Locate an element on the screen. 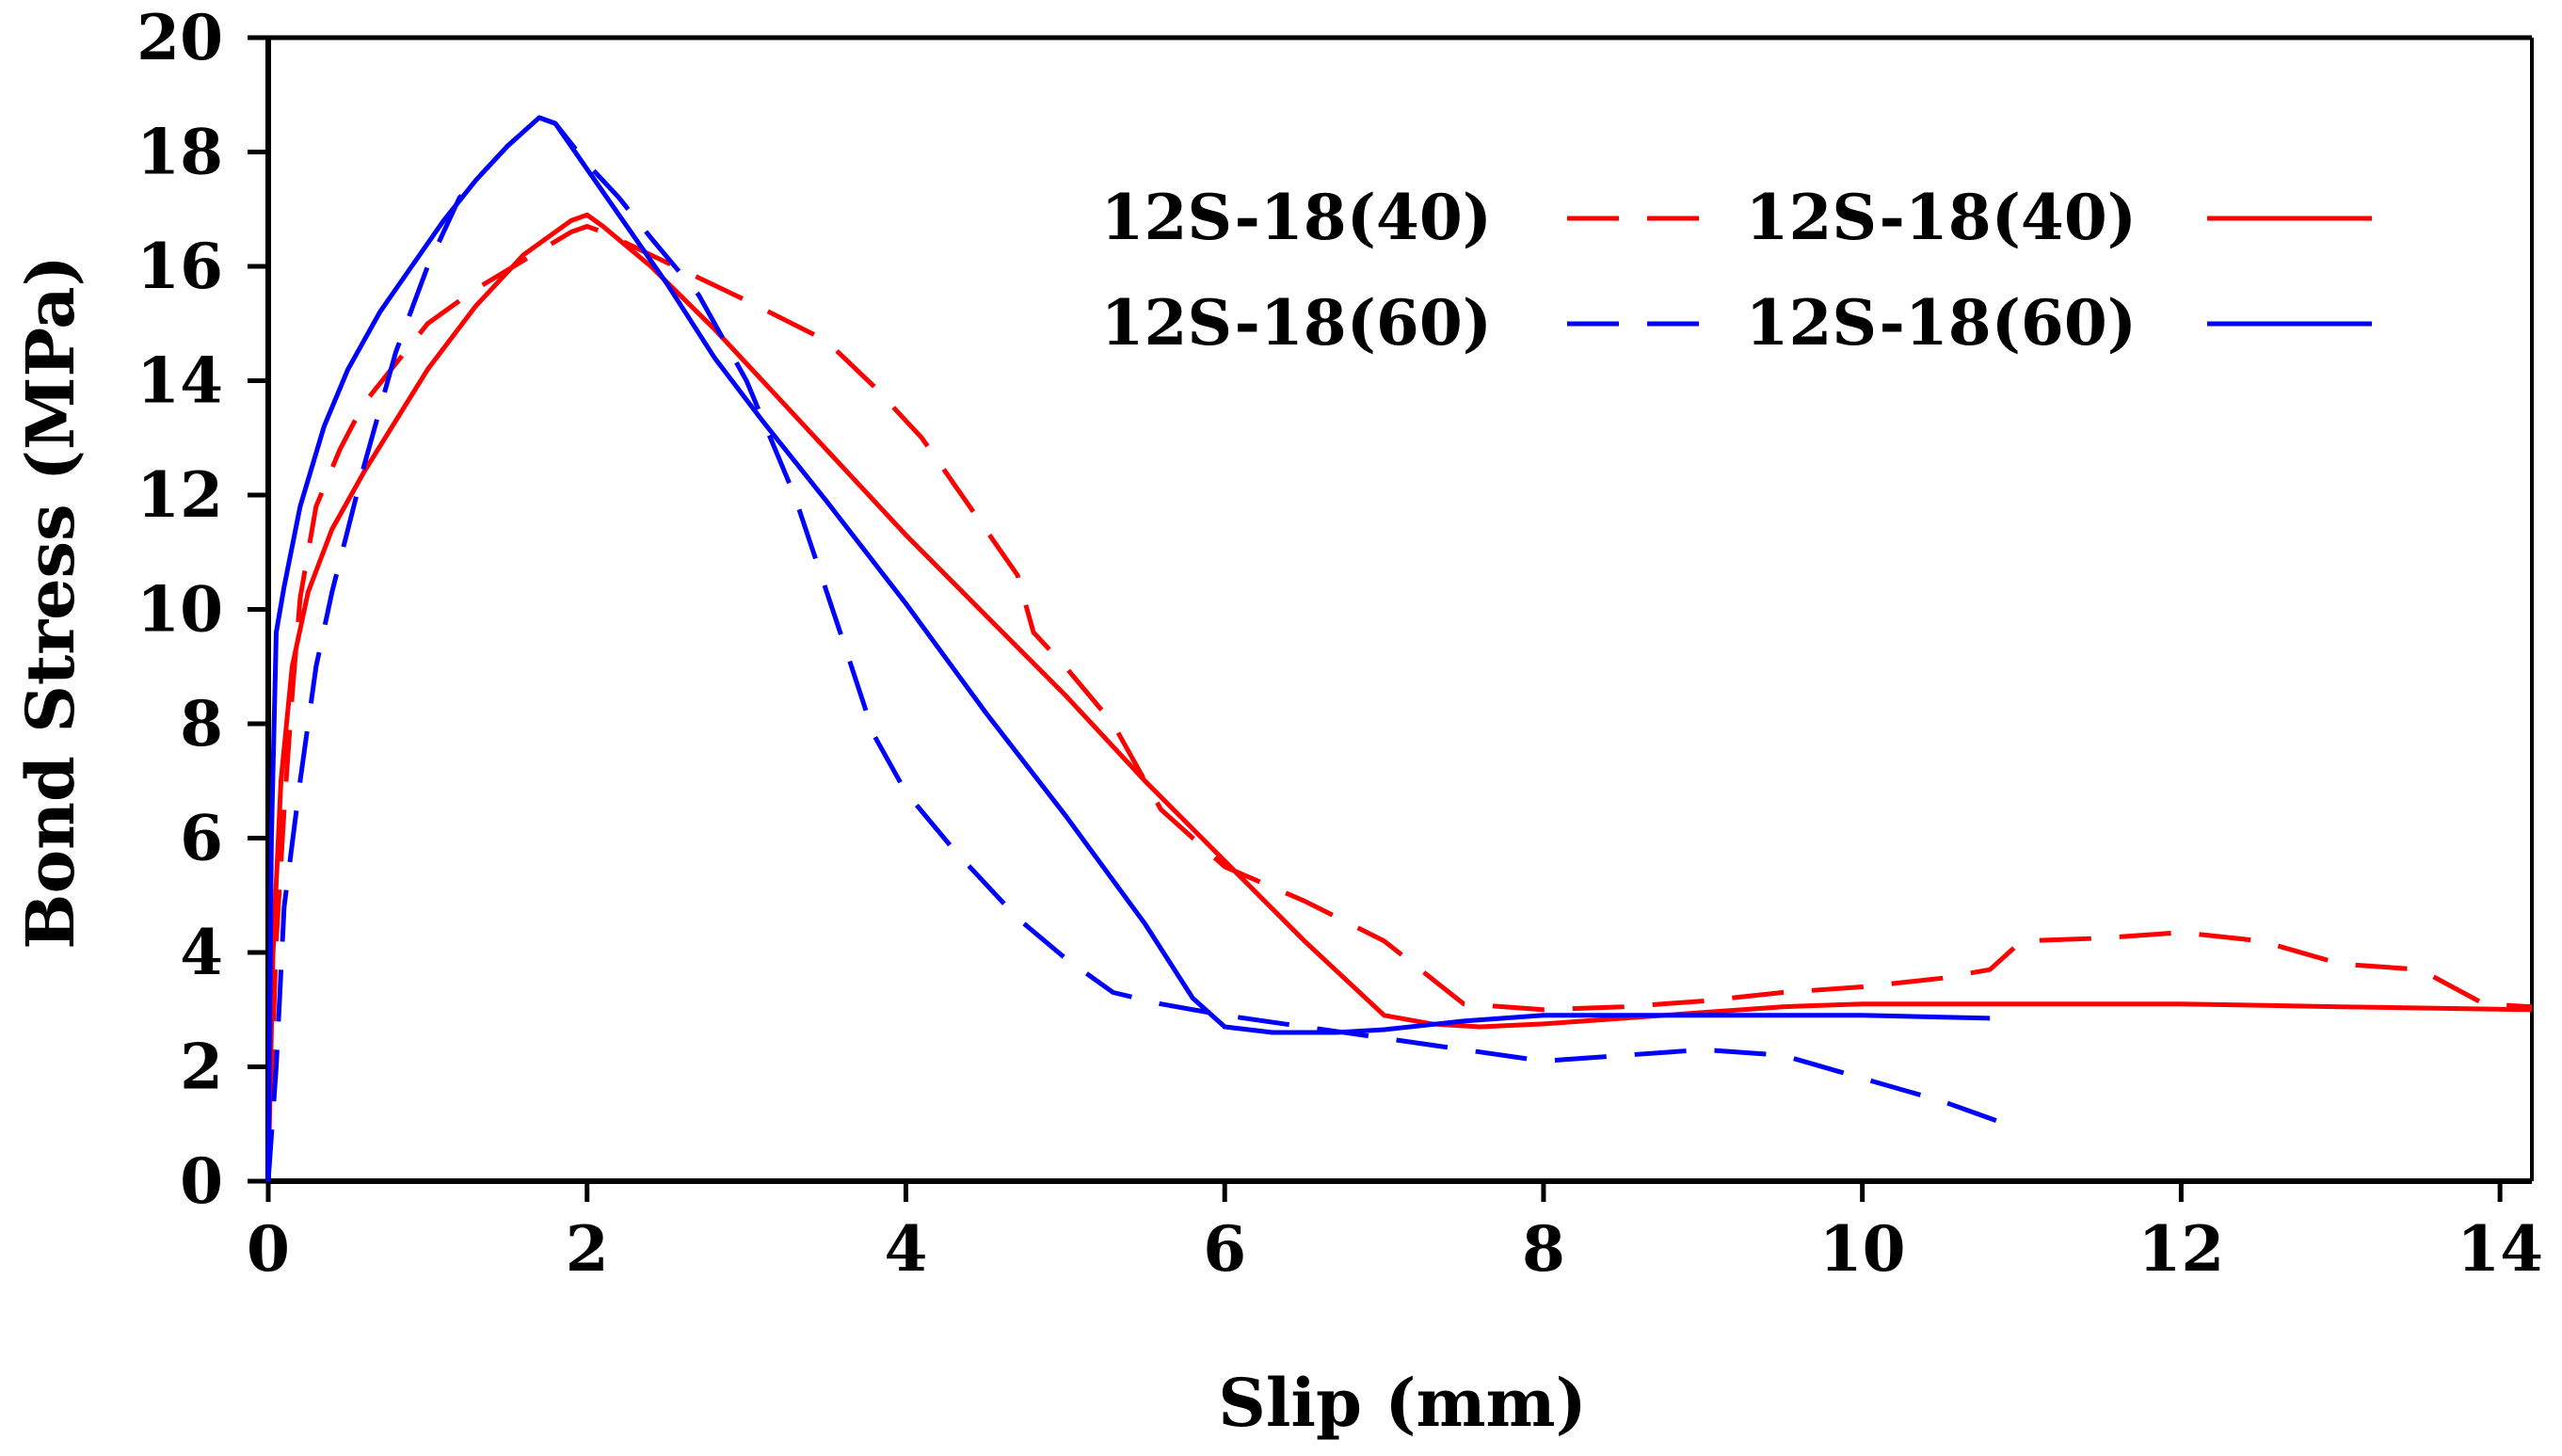 The height and width of the screenshot is (1456, 2562). x-tick-label: 4 is located at coordinates (905, 1249).